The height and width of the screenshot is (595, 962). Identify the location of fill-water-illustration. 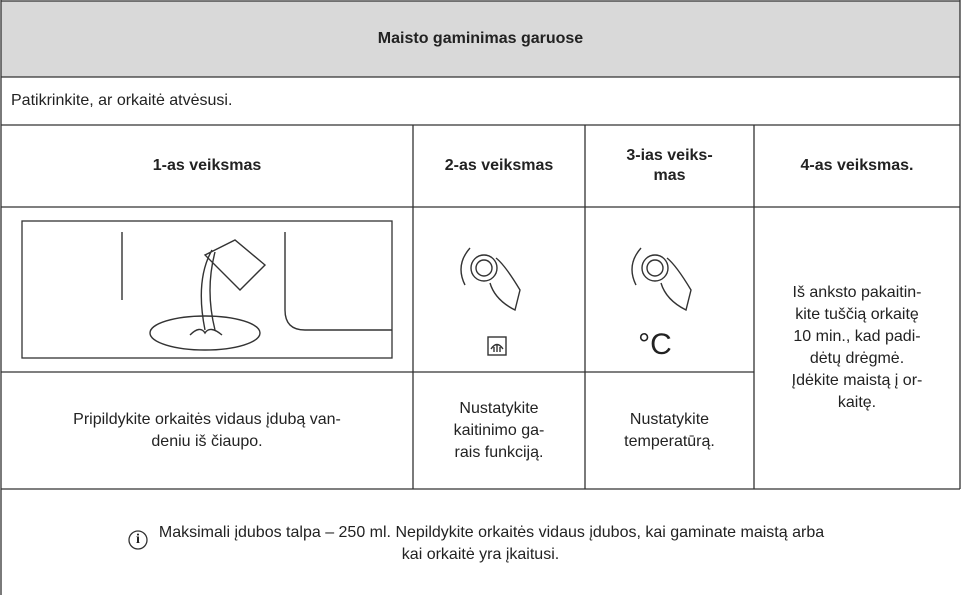
(207, 289).